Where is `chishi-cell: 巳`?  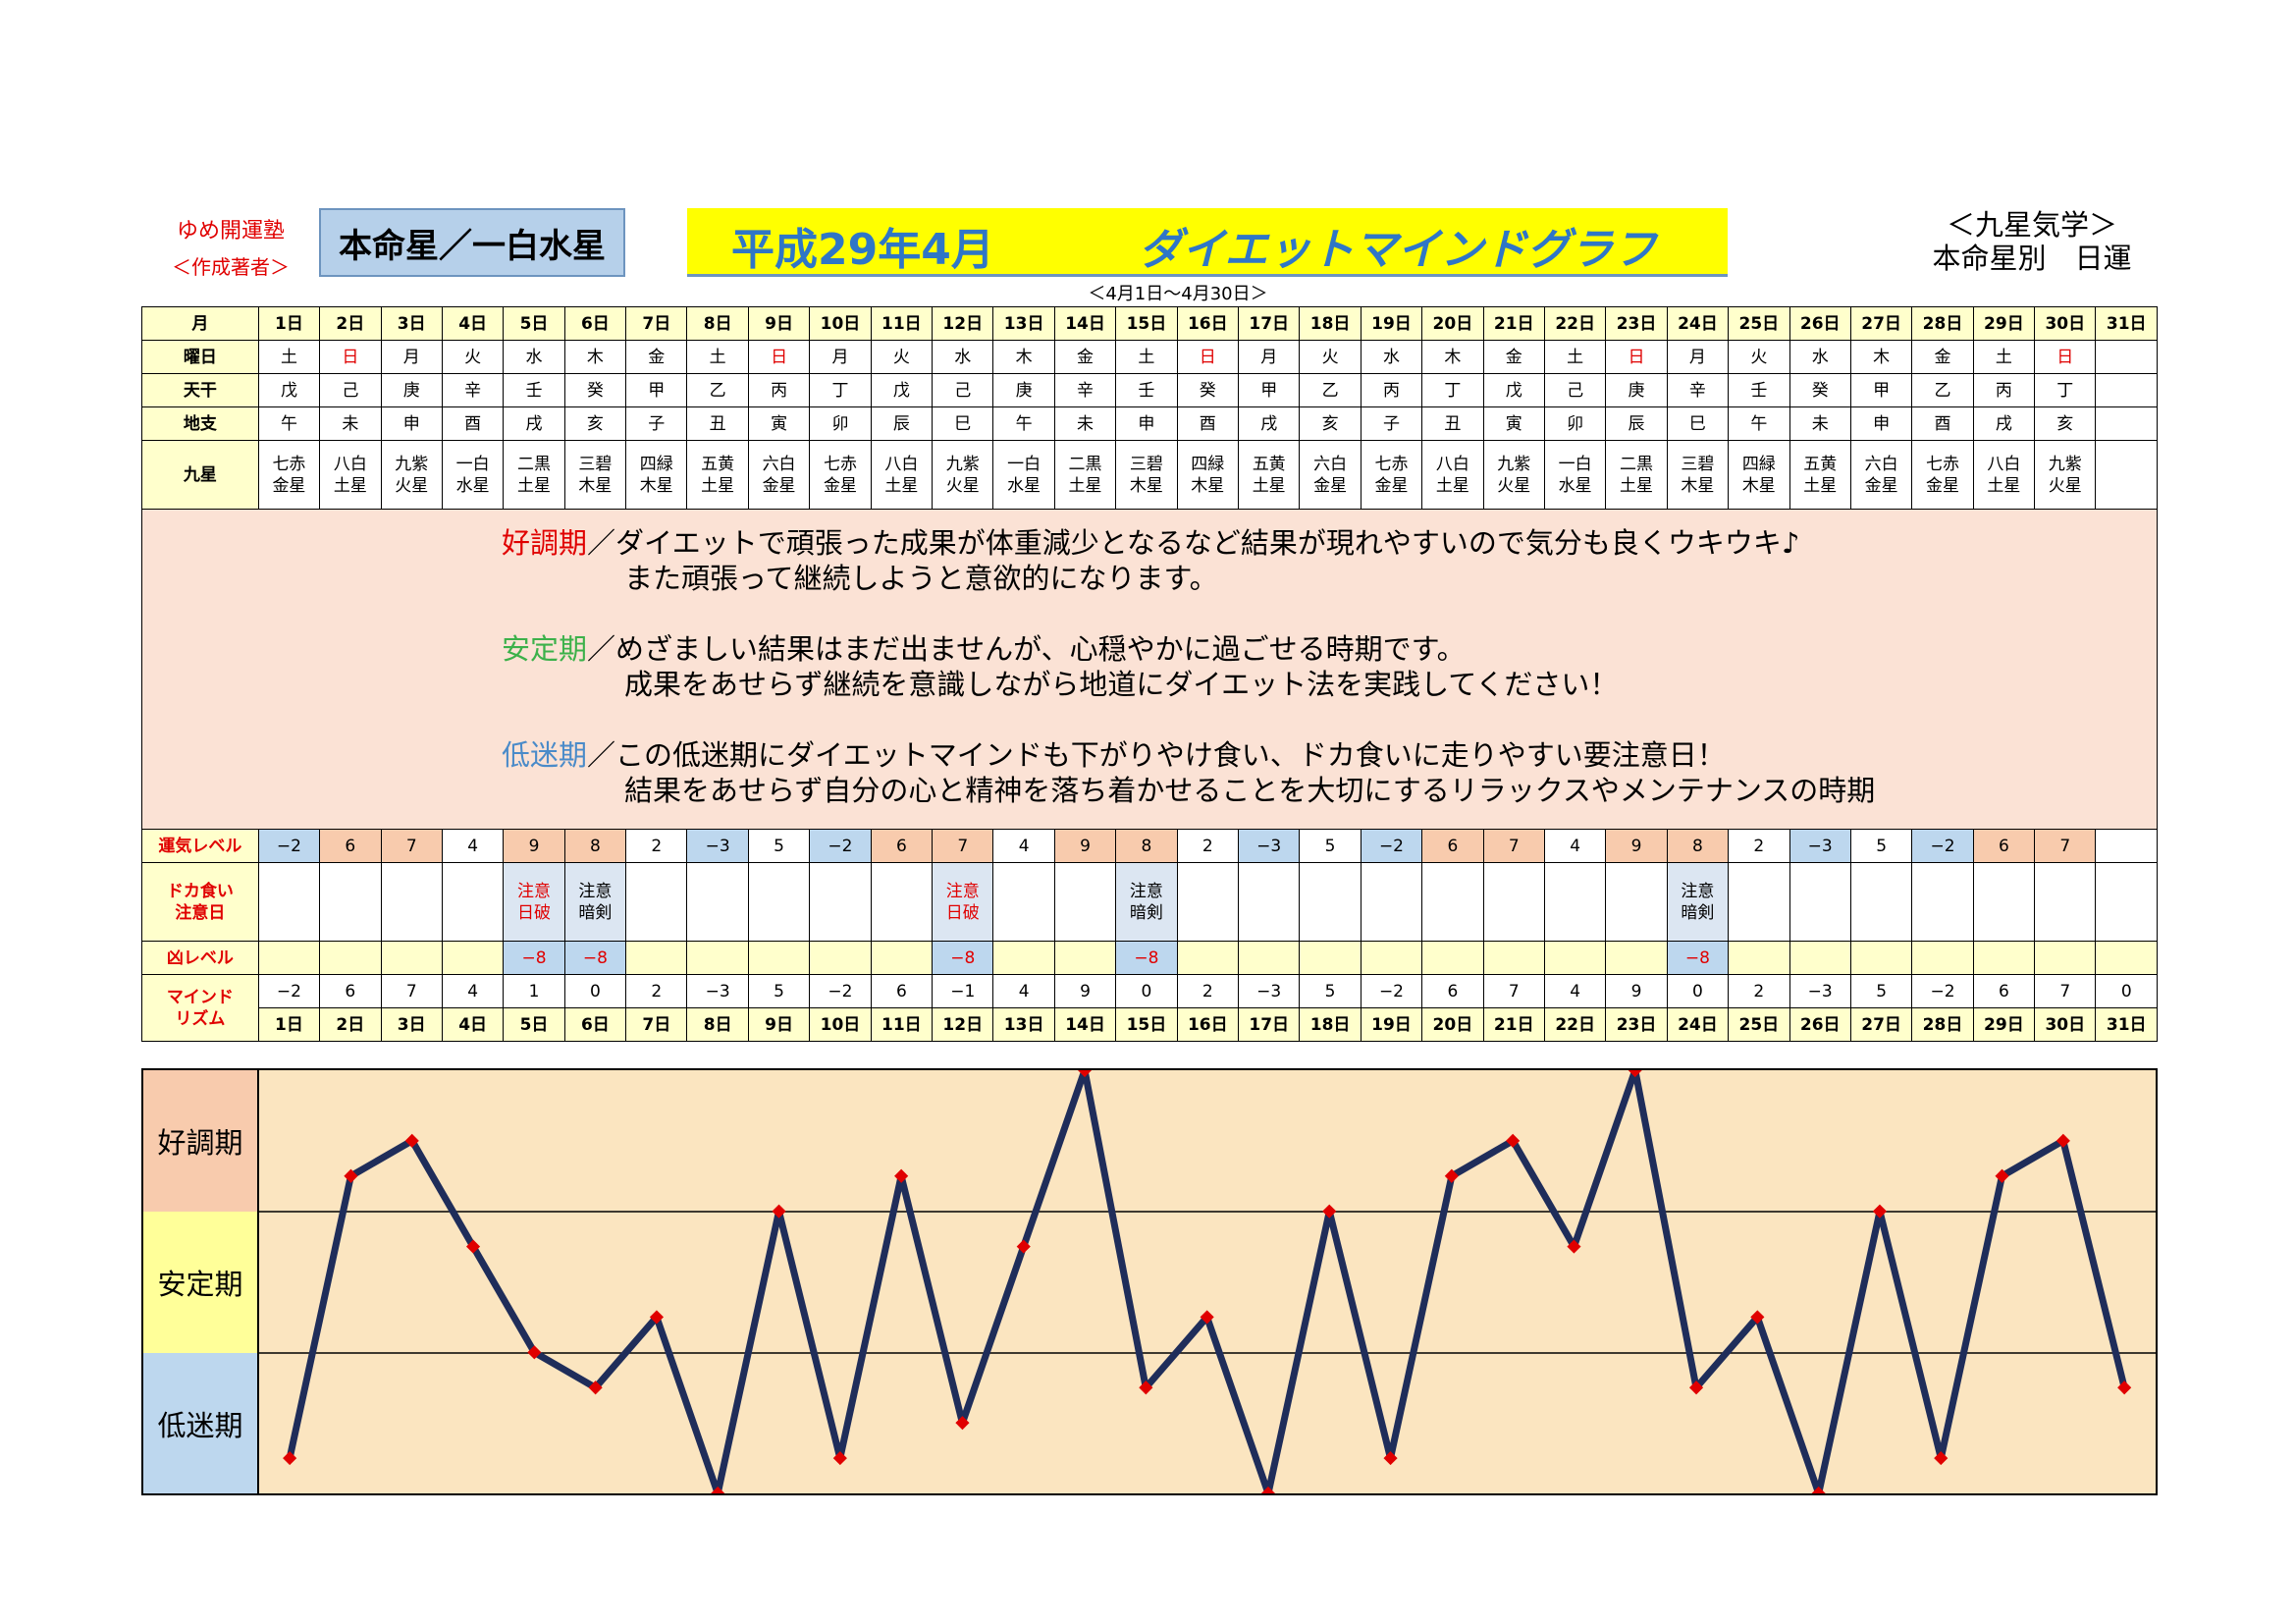 chishi-cell: 巳 is located at coordinates (963, 423).